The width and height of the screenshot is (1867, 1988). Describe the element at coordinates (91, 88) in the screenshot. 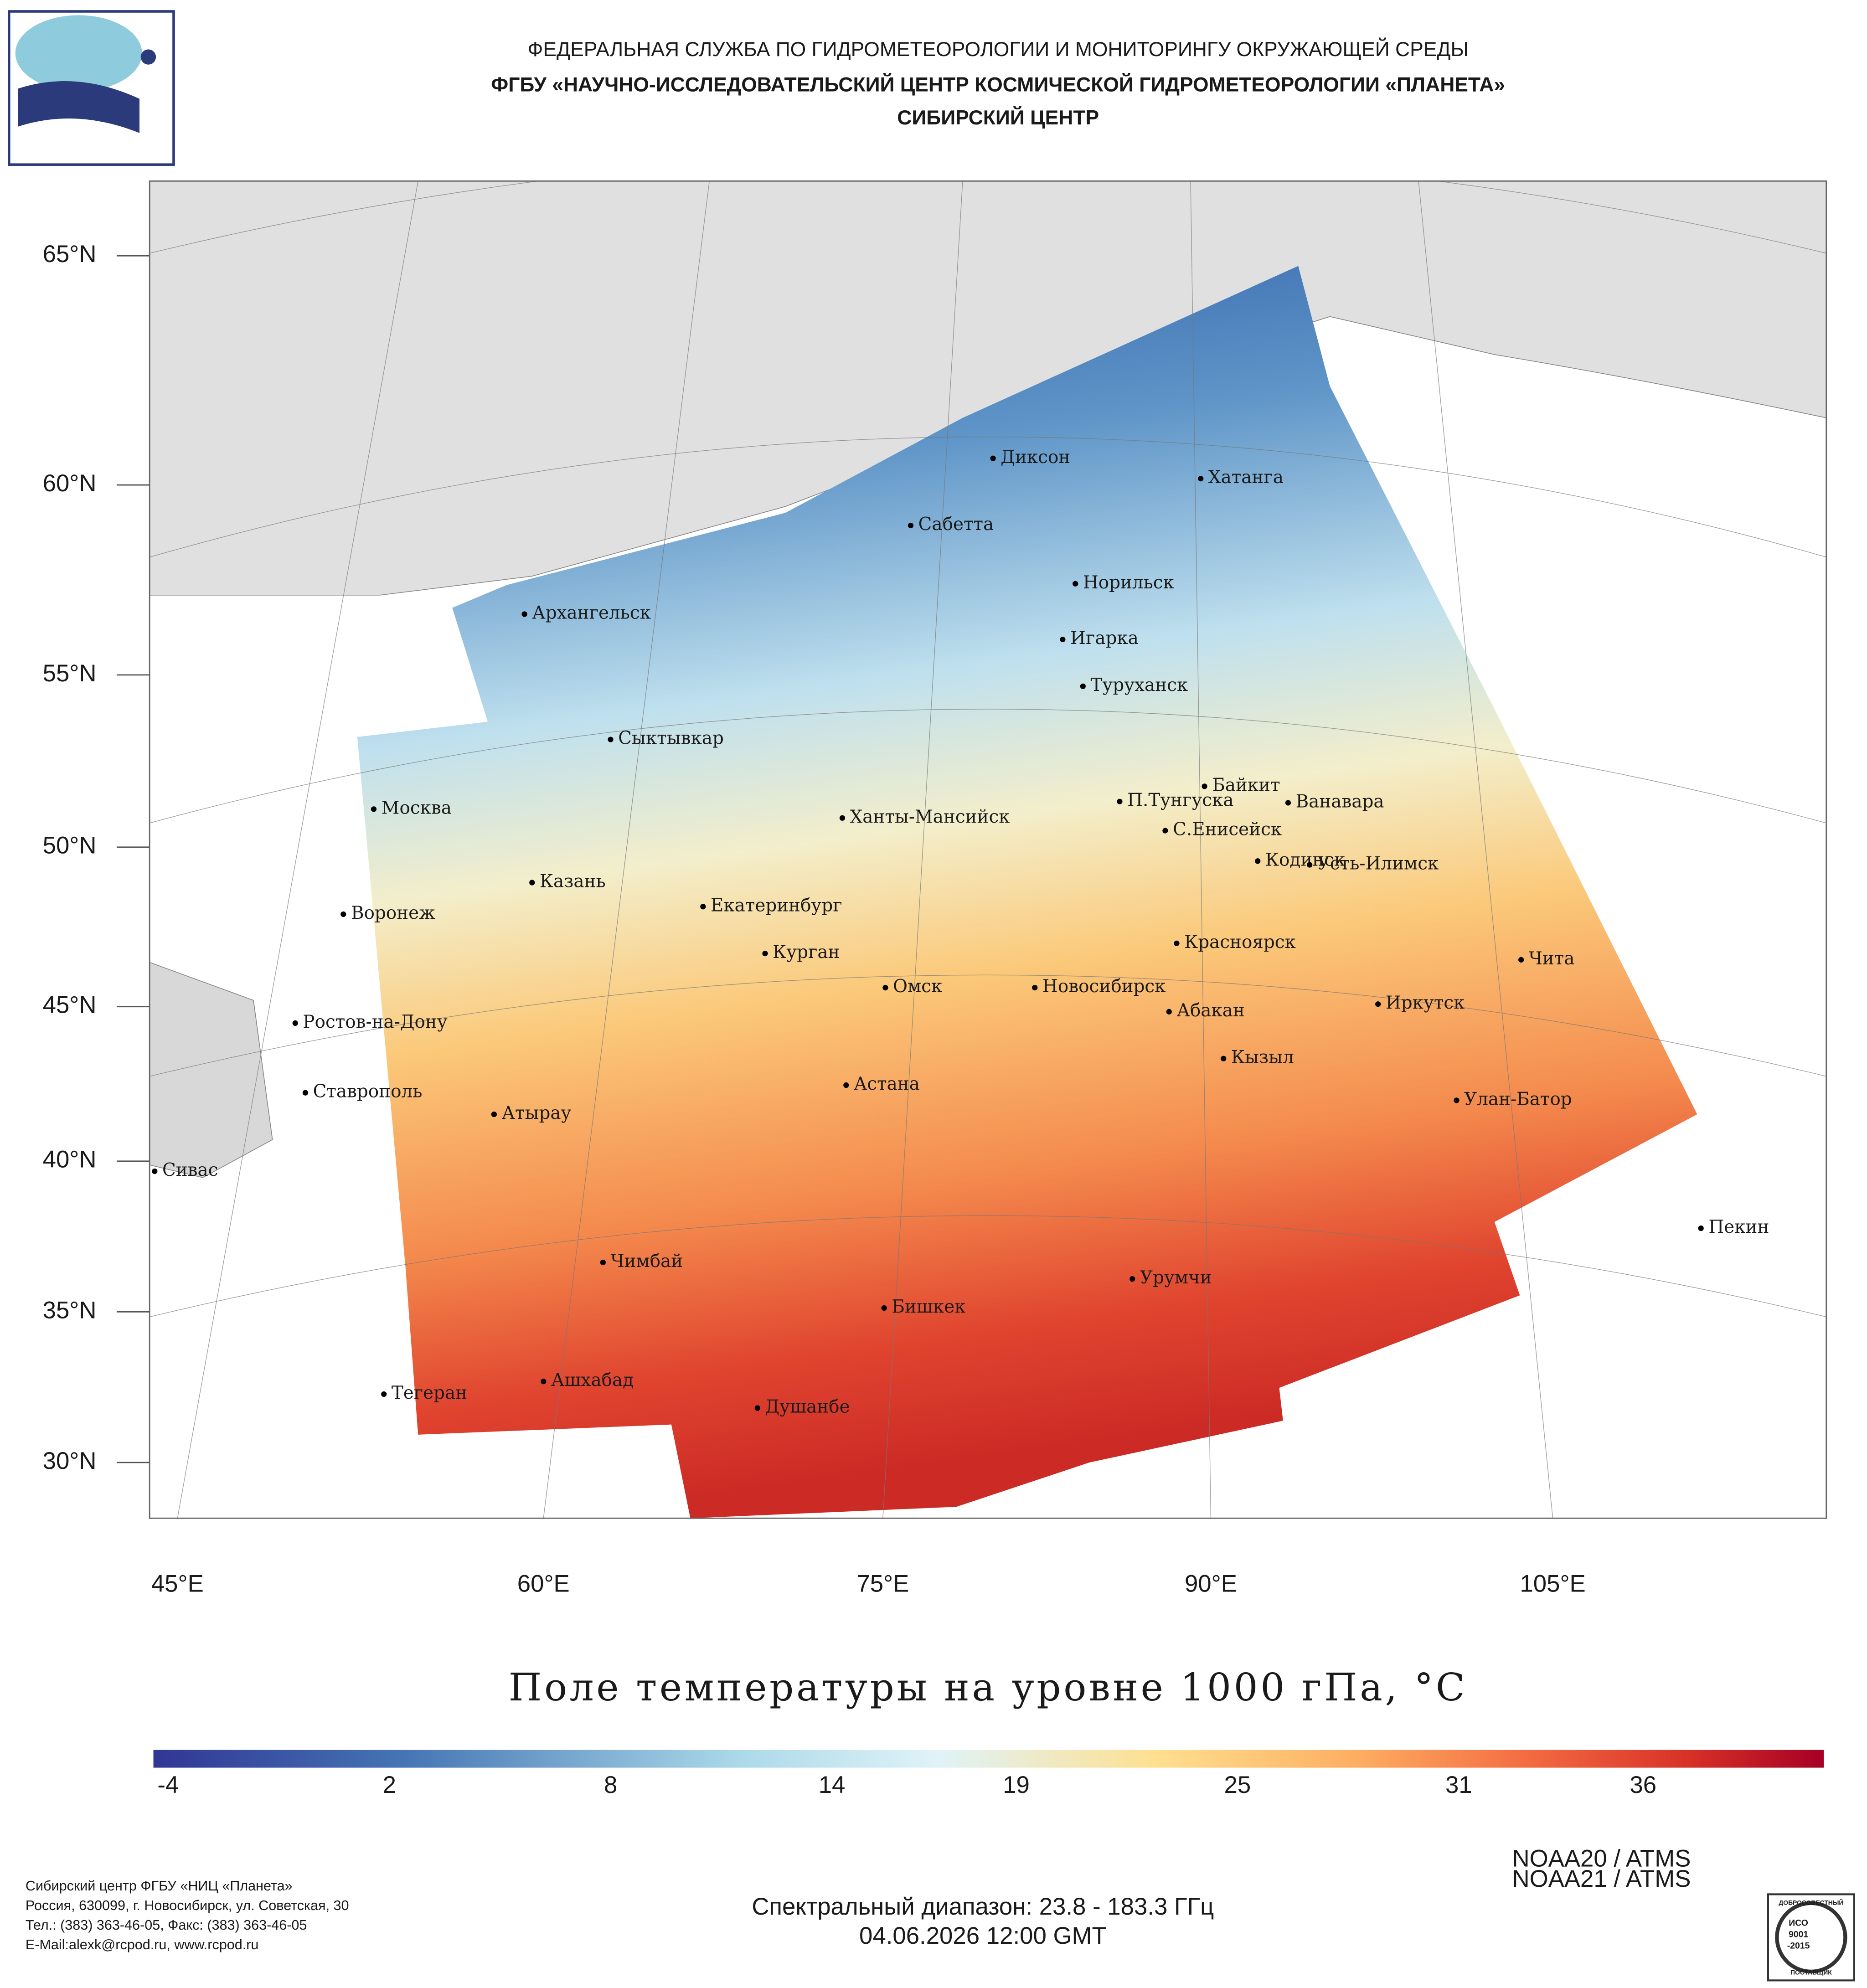

I see `logo` at that location.